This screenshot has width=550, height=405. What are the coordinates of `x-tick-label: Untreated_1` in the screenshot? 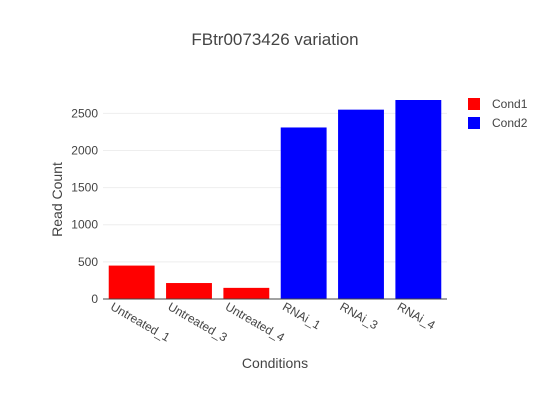 It's located at (140, 321).